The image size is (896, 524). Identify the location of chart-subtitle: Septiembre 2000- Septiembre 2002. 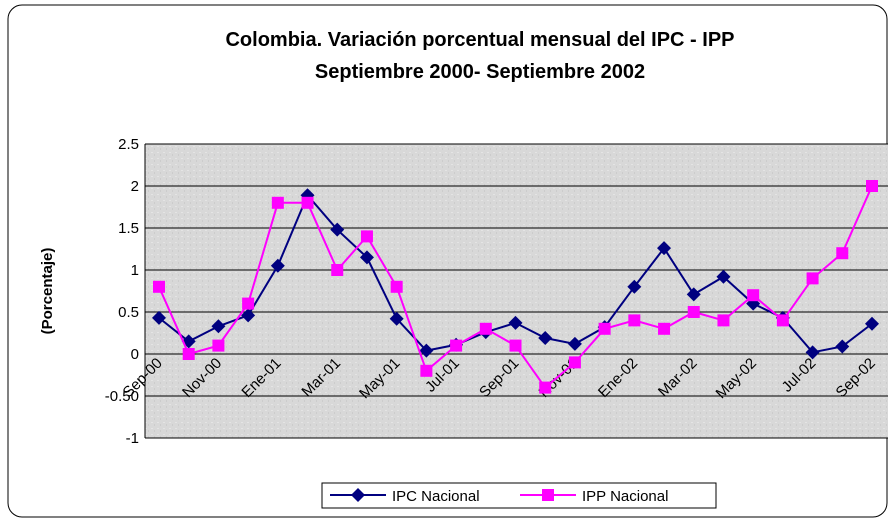
(480, 72).